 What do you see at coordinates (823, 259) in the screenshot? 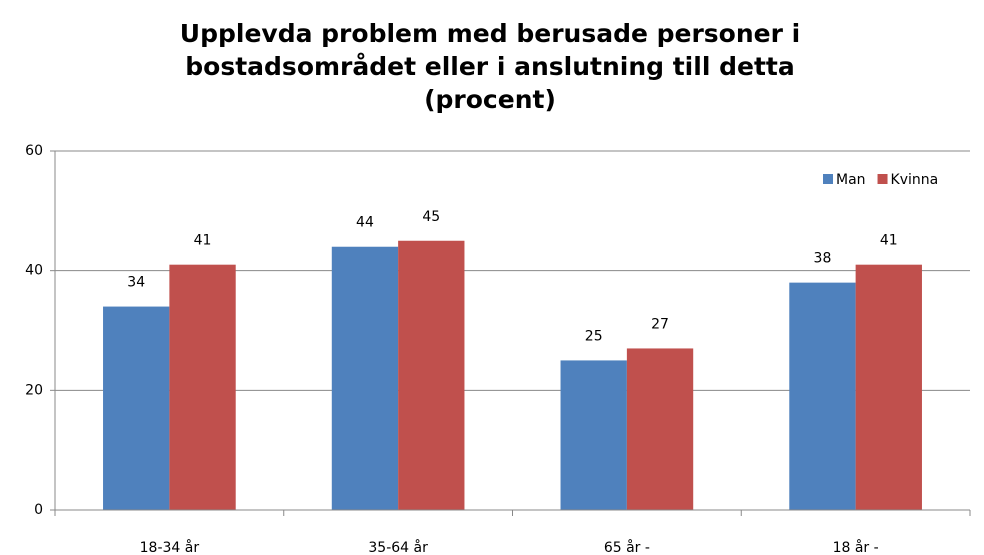
I see `data-label: 38` at bounding box center [823, 259].